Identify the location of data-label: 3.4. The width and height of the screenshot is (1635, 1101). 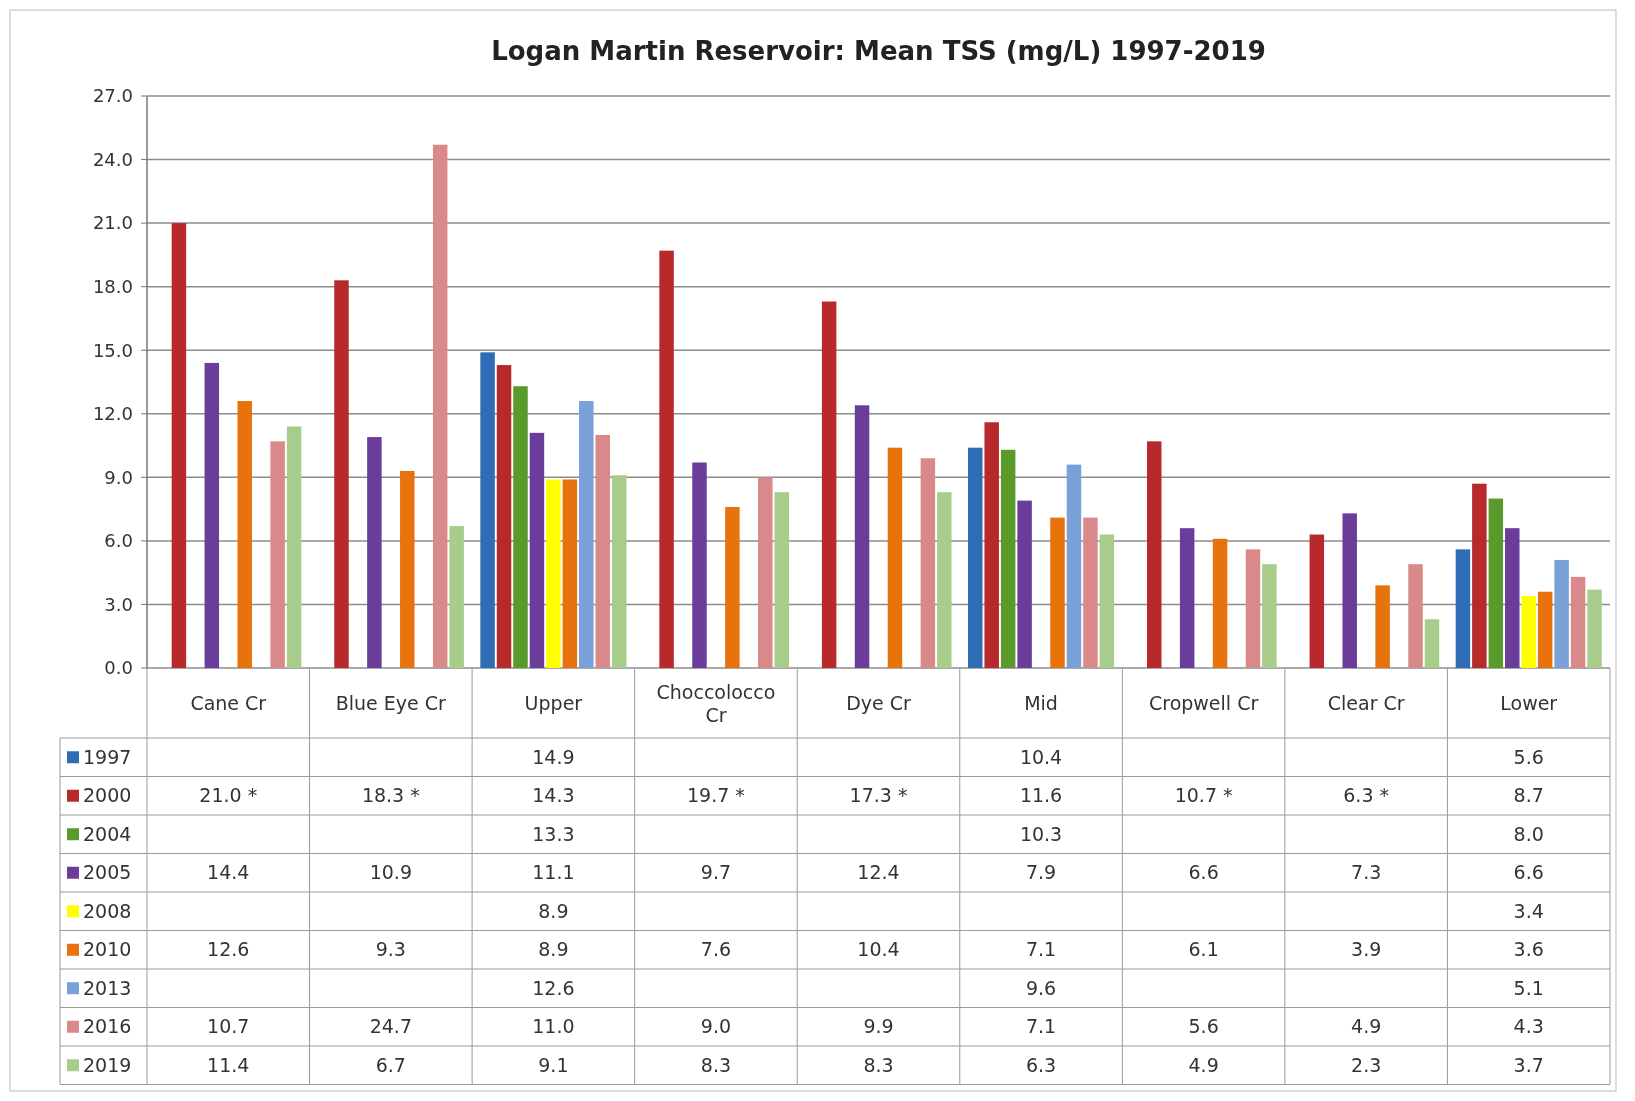
(1528, 910).